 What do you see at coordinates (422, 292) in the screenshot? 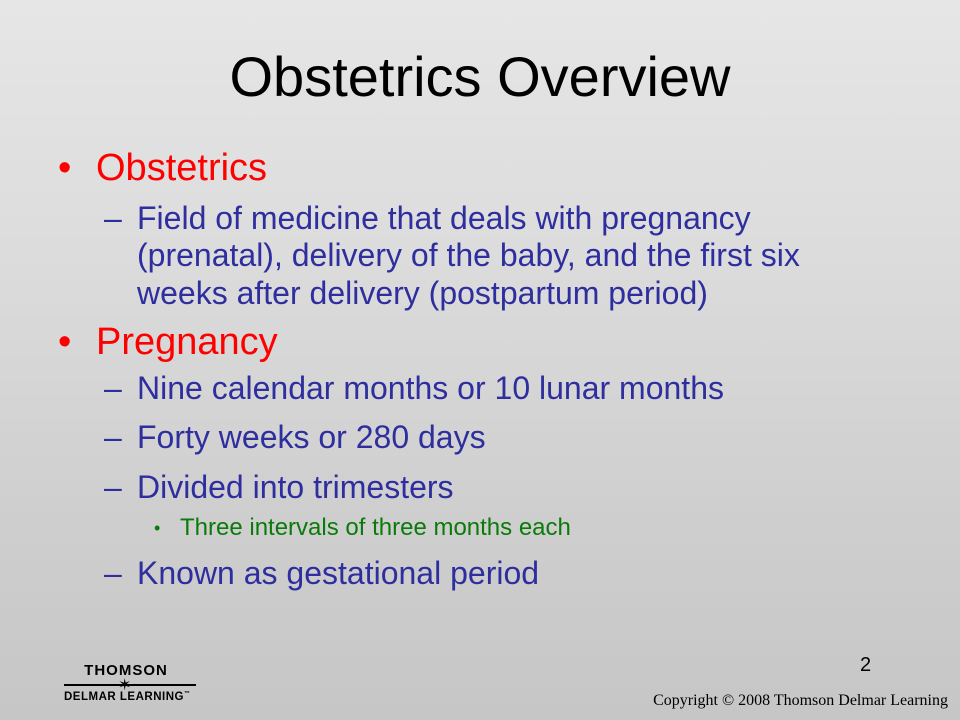
I see `line-3: weeks after delivery (postpartum period)` at bounding box center [422, 292].